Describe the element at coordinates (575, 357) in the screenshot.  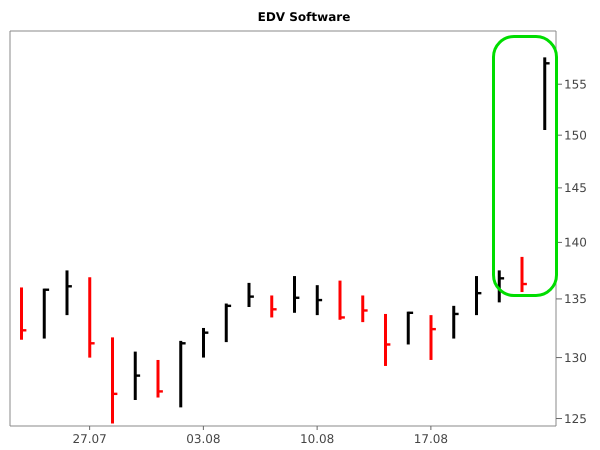
I see `y-tick-label: 130` at that location.